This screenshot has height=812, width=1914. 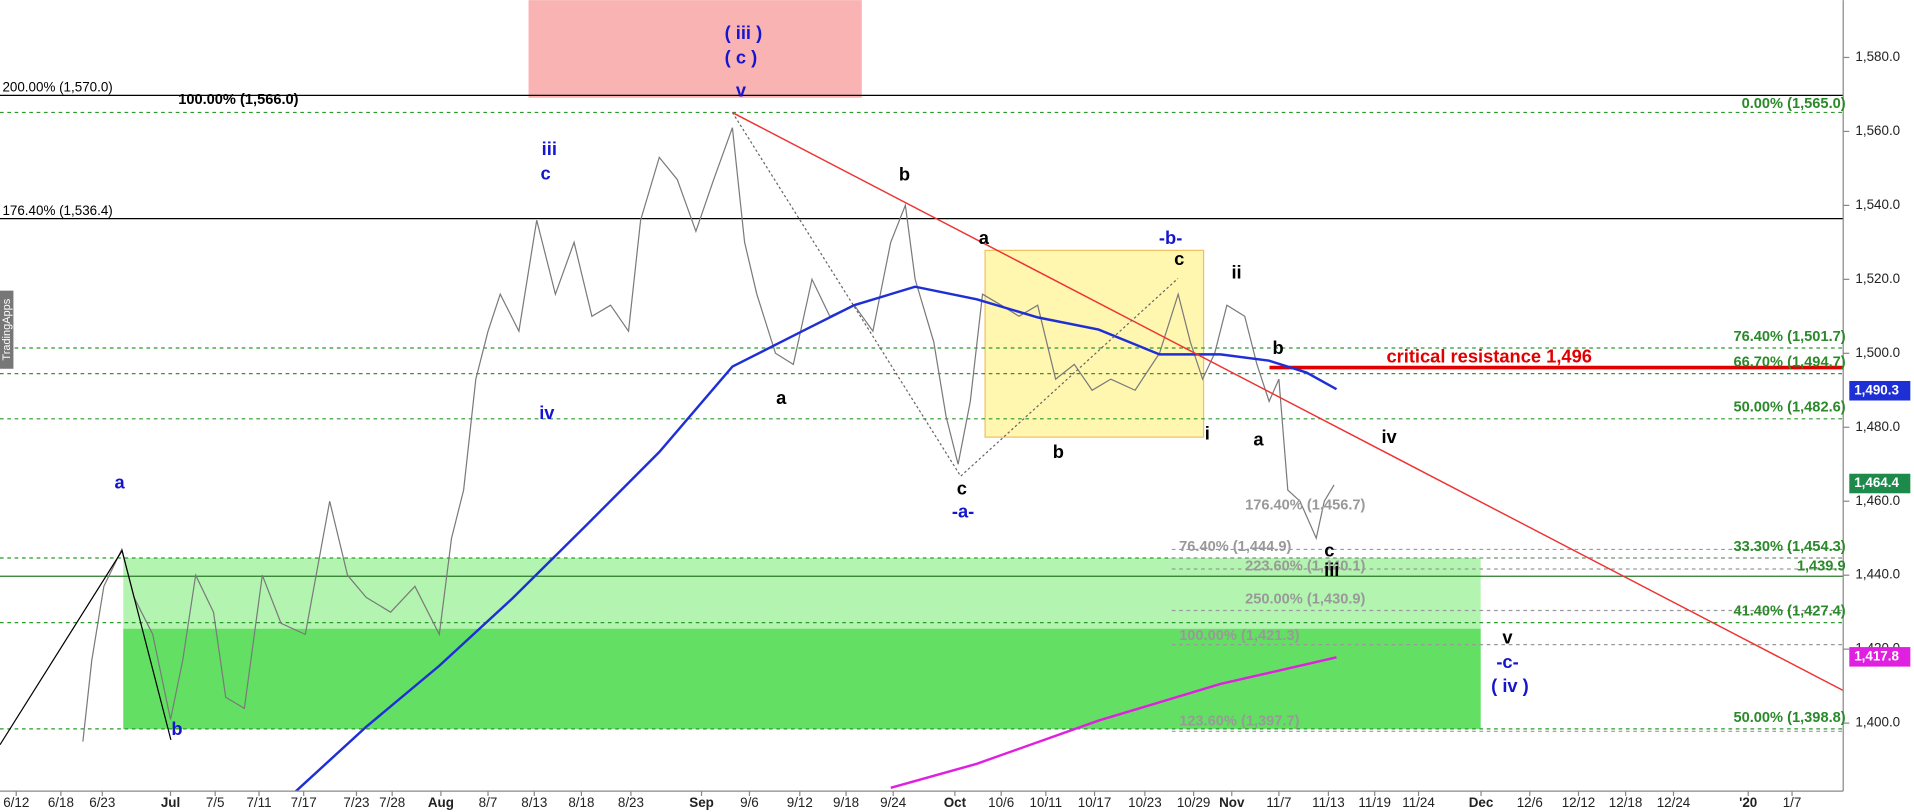 I want to click on support-zone-inner, so click(x=802, y=678).